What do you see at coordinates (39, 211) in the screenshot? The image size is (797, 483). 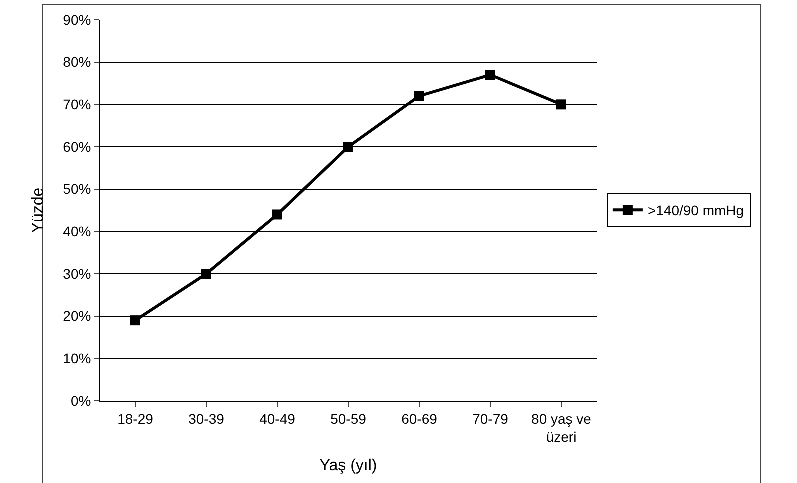 I see `y-axis-title: Yüzde` at bounding box center [39, 211].